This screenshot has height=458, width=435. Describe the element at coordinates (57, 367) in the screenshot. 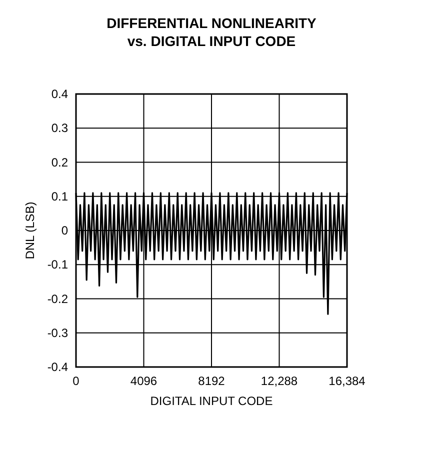

I see `y-tick-label: -0.4` at that location.